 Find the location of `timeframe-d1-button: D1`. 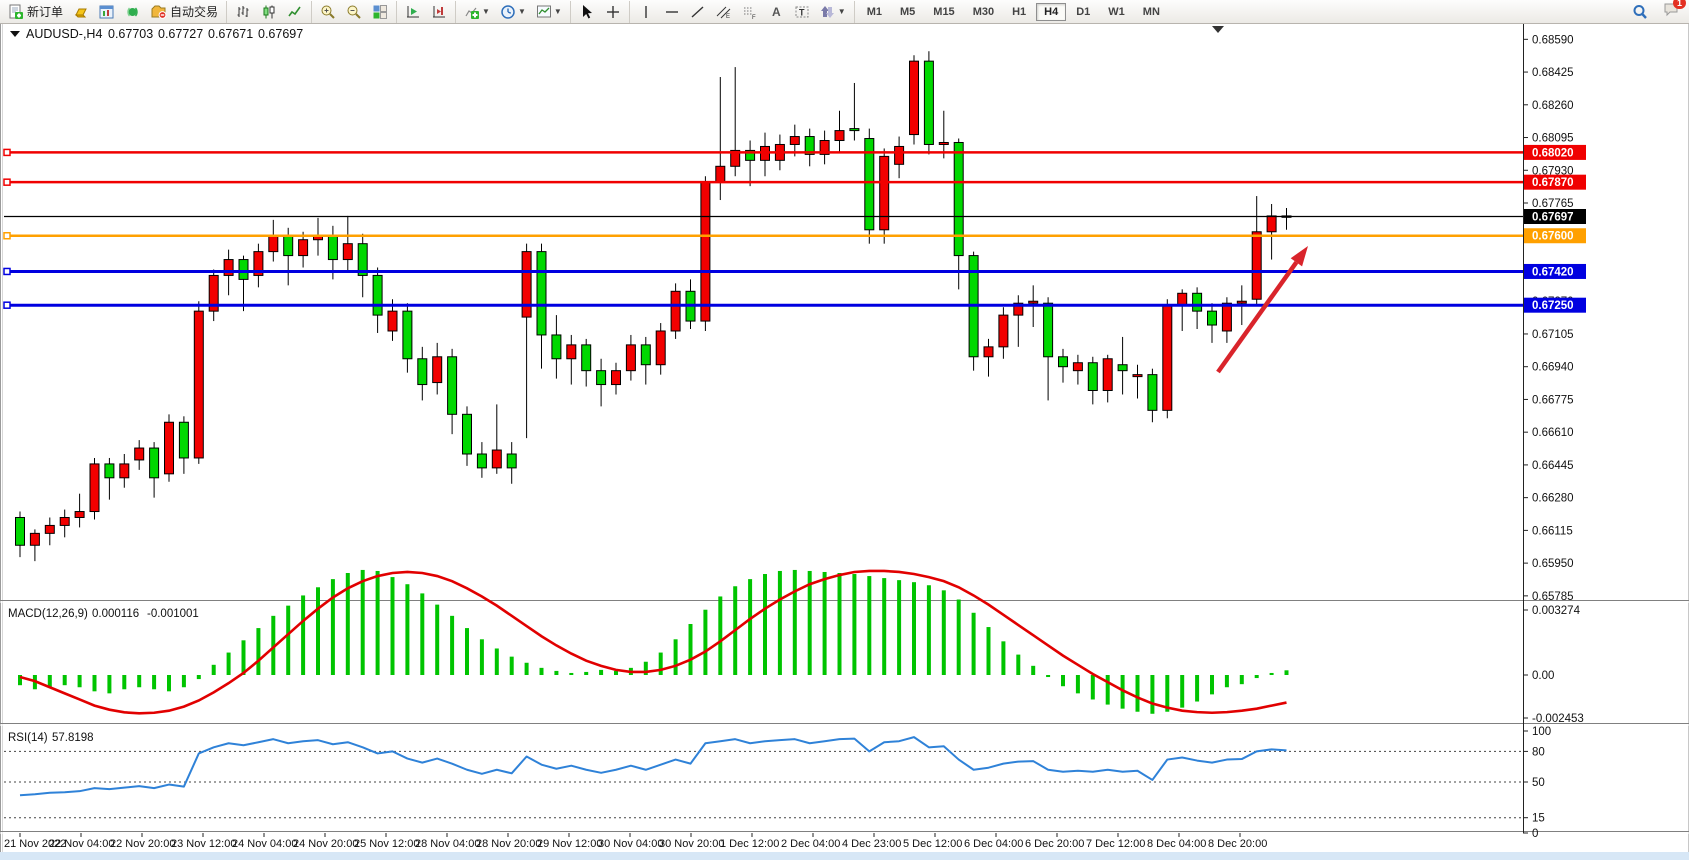

timeframe-d1-button: D1 is located at coordinates (1083, 11).